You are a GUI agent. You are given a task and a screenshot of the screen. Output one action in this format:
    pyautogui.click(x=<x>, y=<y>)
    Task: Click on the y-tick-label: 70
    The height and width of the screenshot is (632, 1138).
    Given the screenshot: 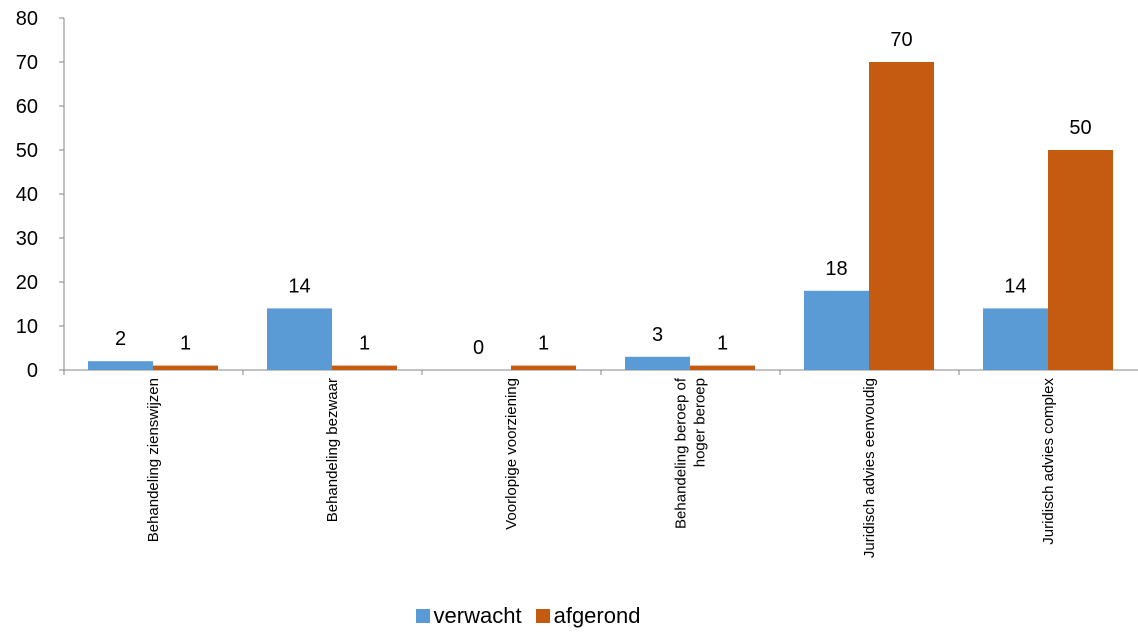 What is the action you would take?
    pyautogui.click(x=27, y=63)
    